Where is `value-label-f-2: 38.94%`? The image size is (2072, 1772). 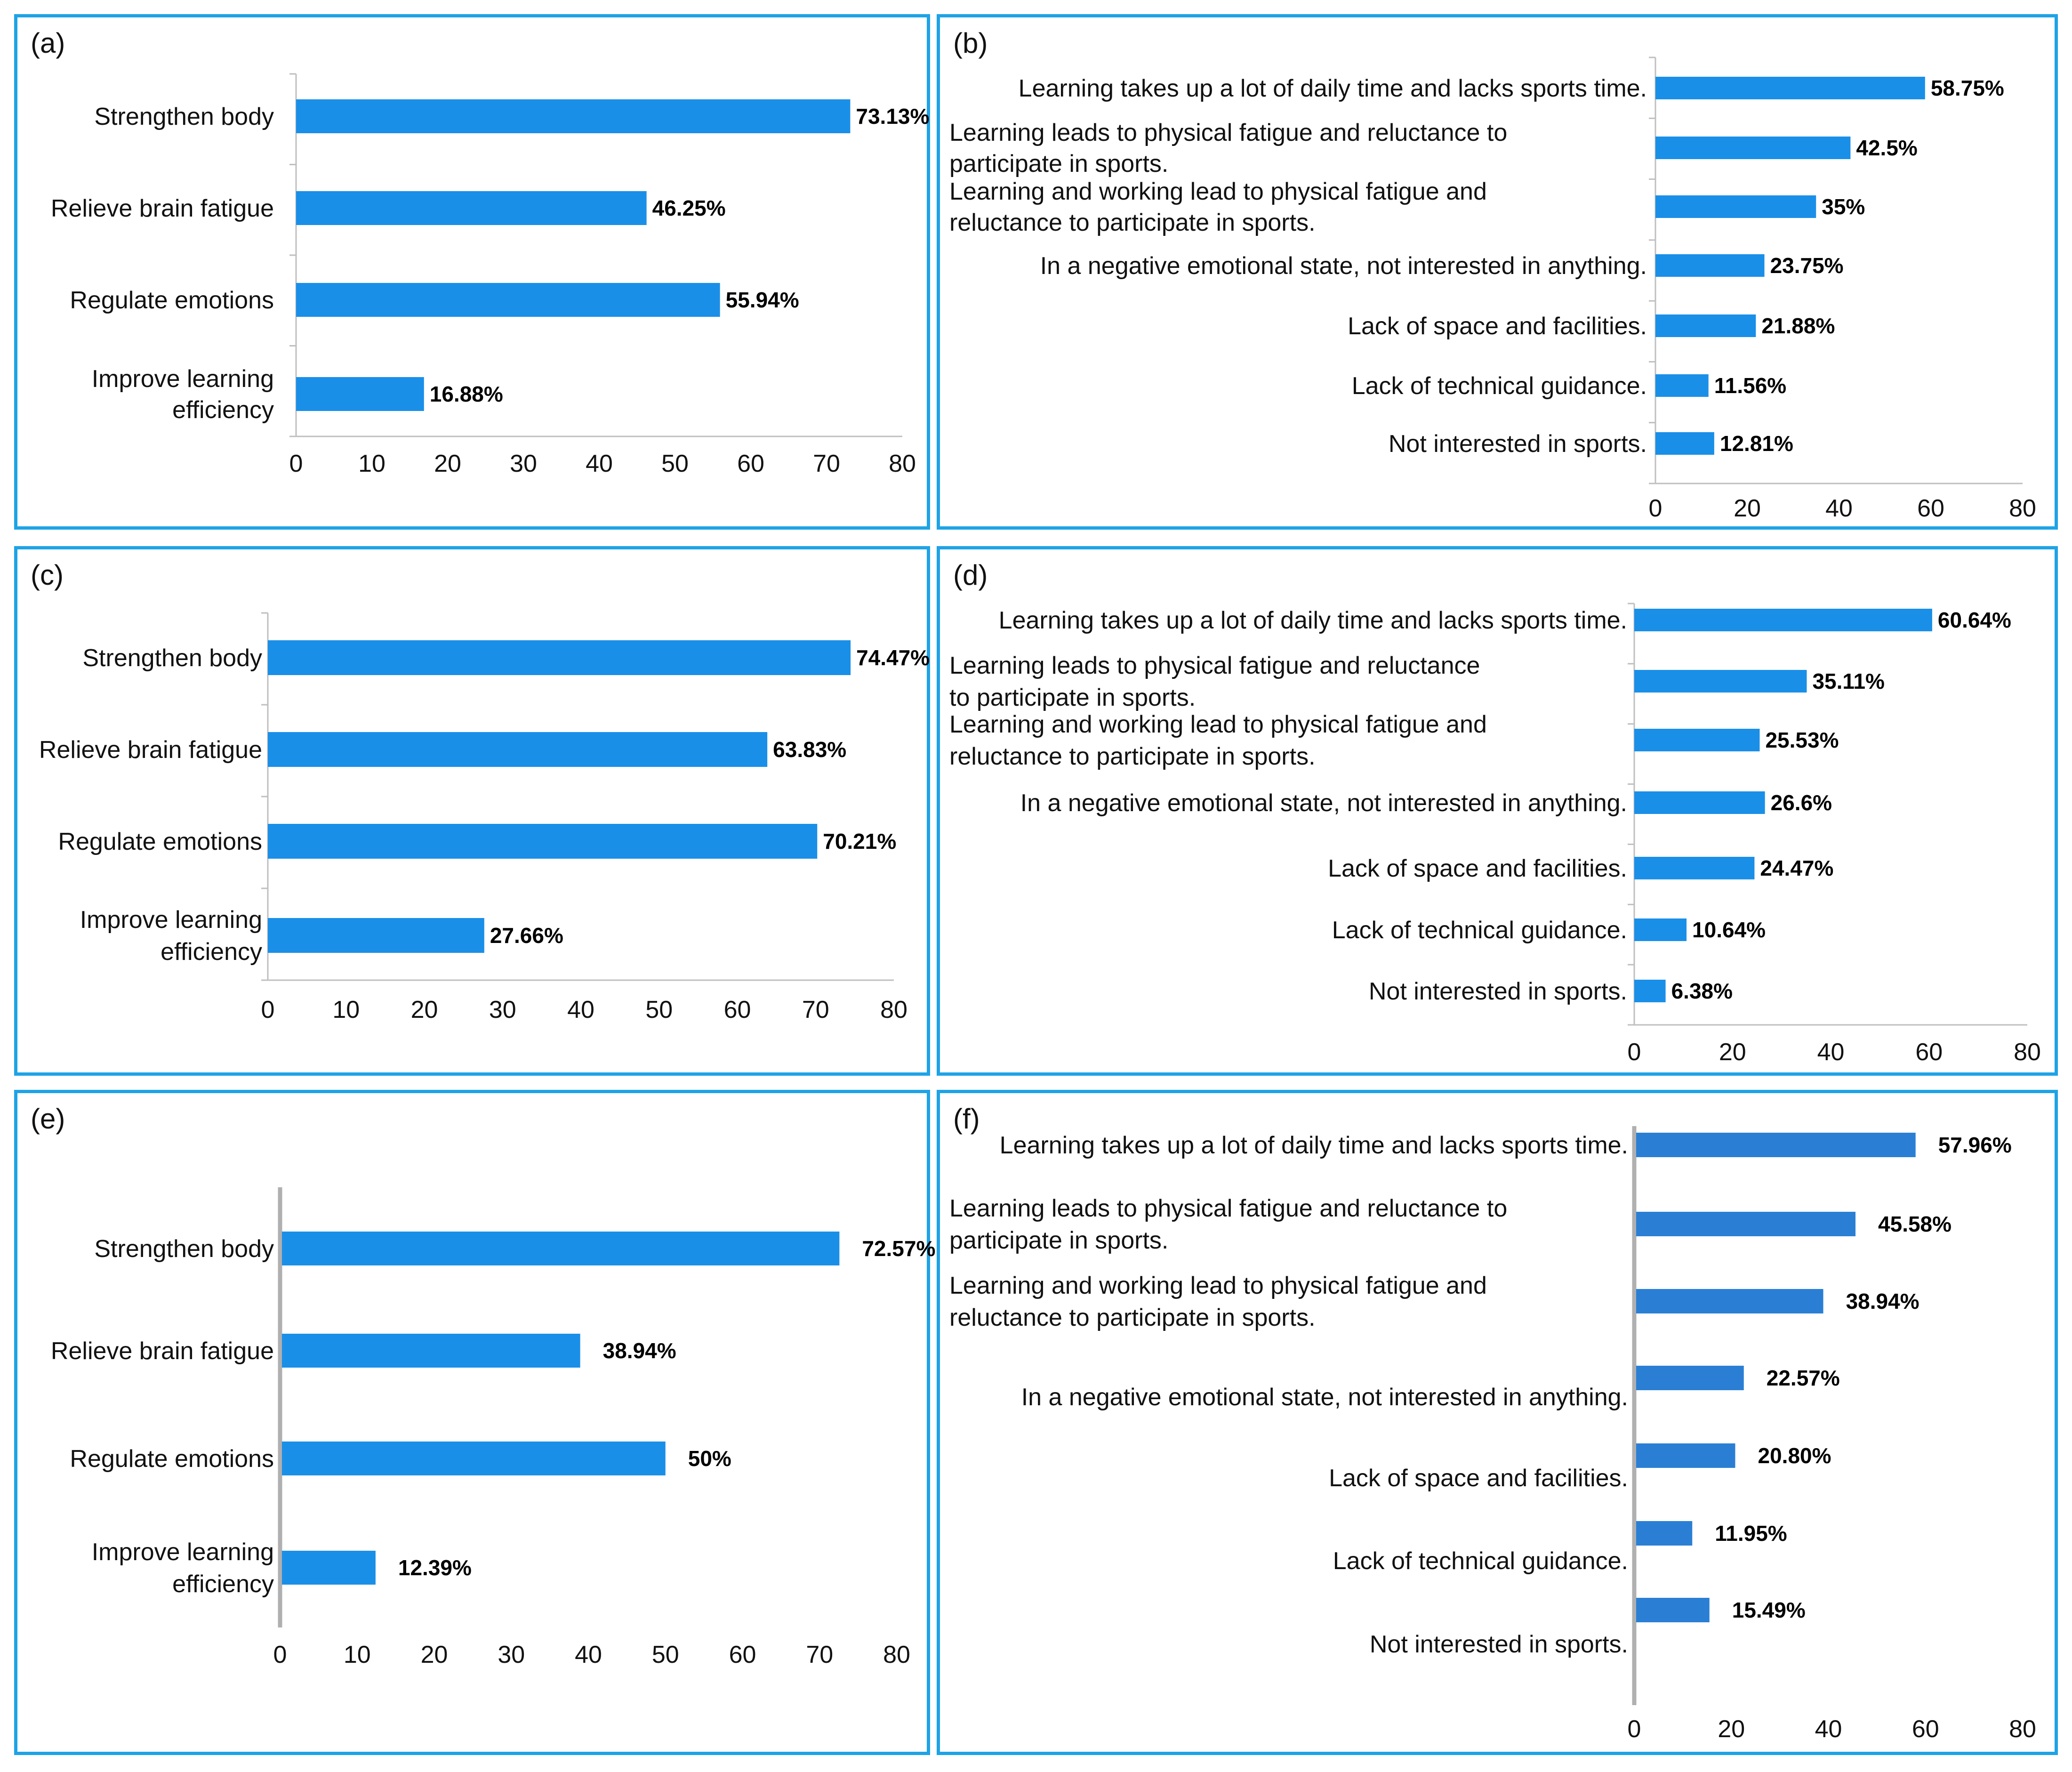
value-label-f-2: 38.94% is located at coordinates (1882, 1301).